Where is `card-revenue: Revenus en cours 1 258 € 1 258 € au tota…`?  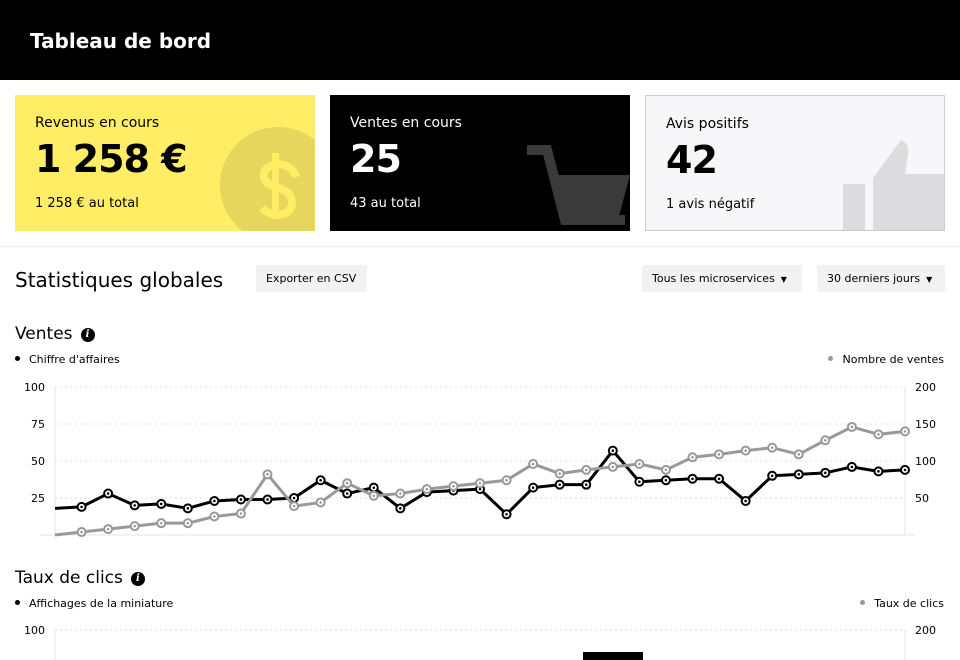 card-revenue: Revenus en cours 1 258 € 1 258 € au tota… is located at coordinates (165, 163).